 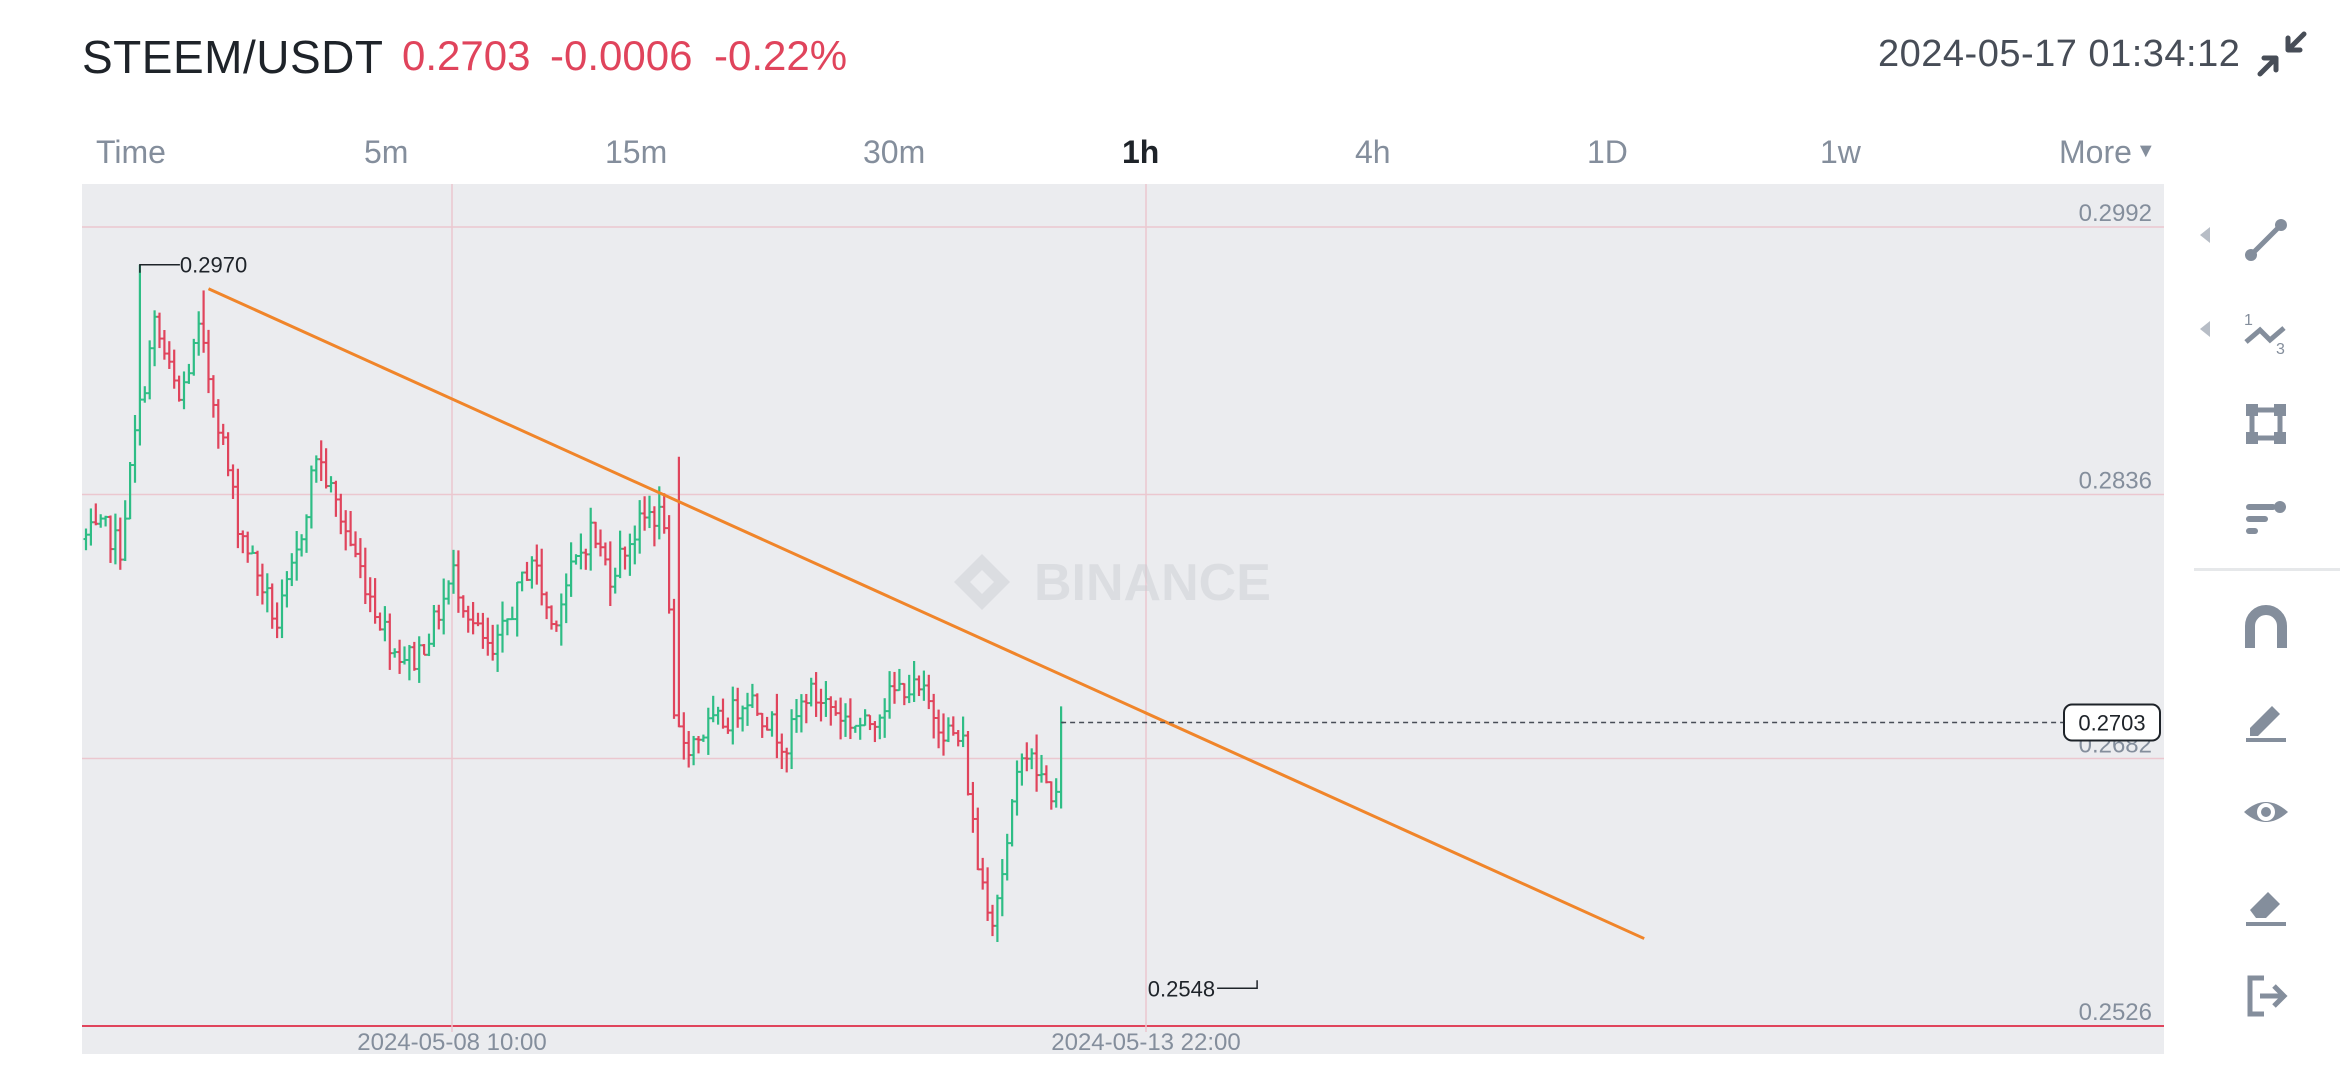 I want to click on tab-4h: 4h, so click(x=1373, y=152).